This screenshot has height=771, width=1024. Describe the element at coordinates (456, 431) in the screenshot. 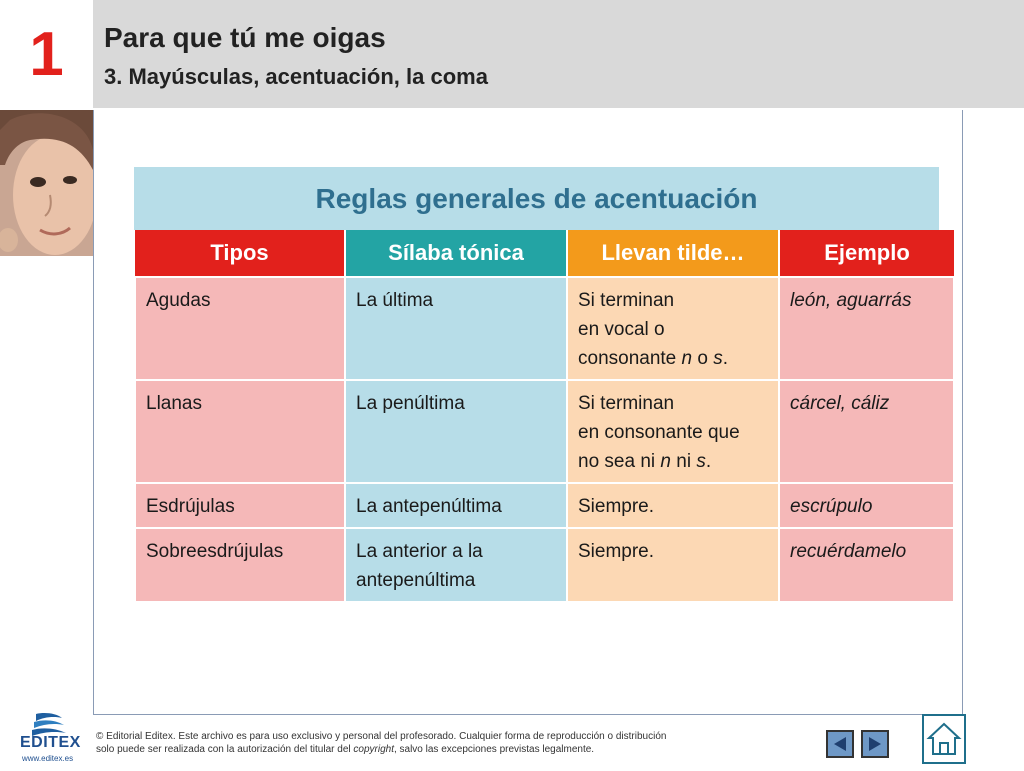

I see `cell-silaba: La penúltima` at that location.